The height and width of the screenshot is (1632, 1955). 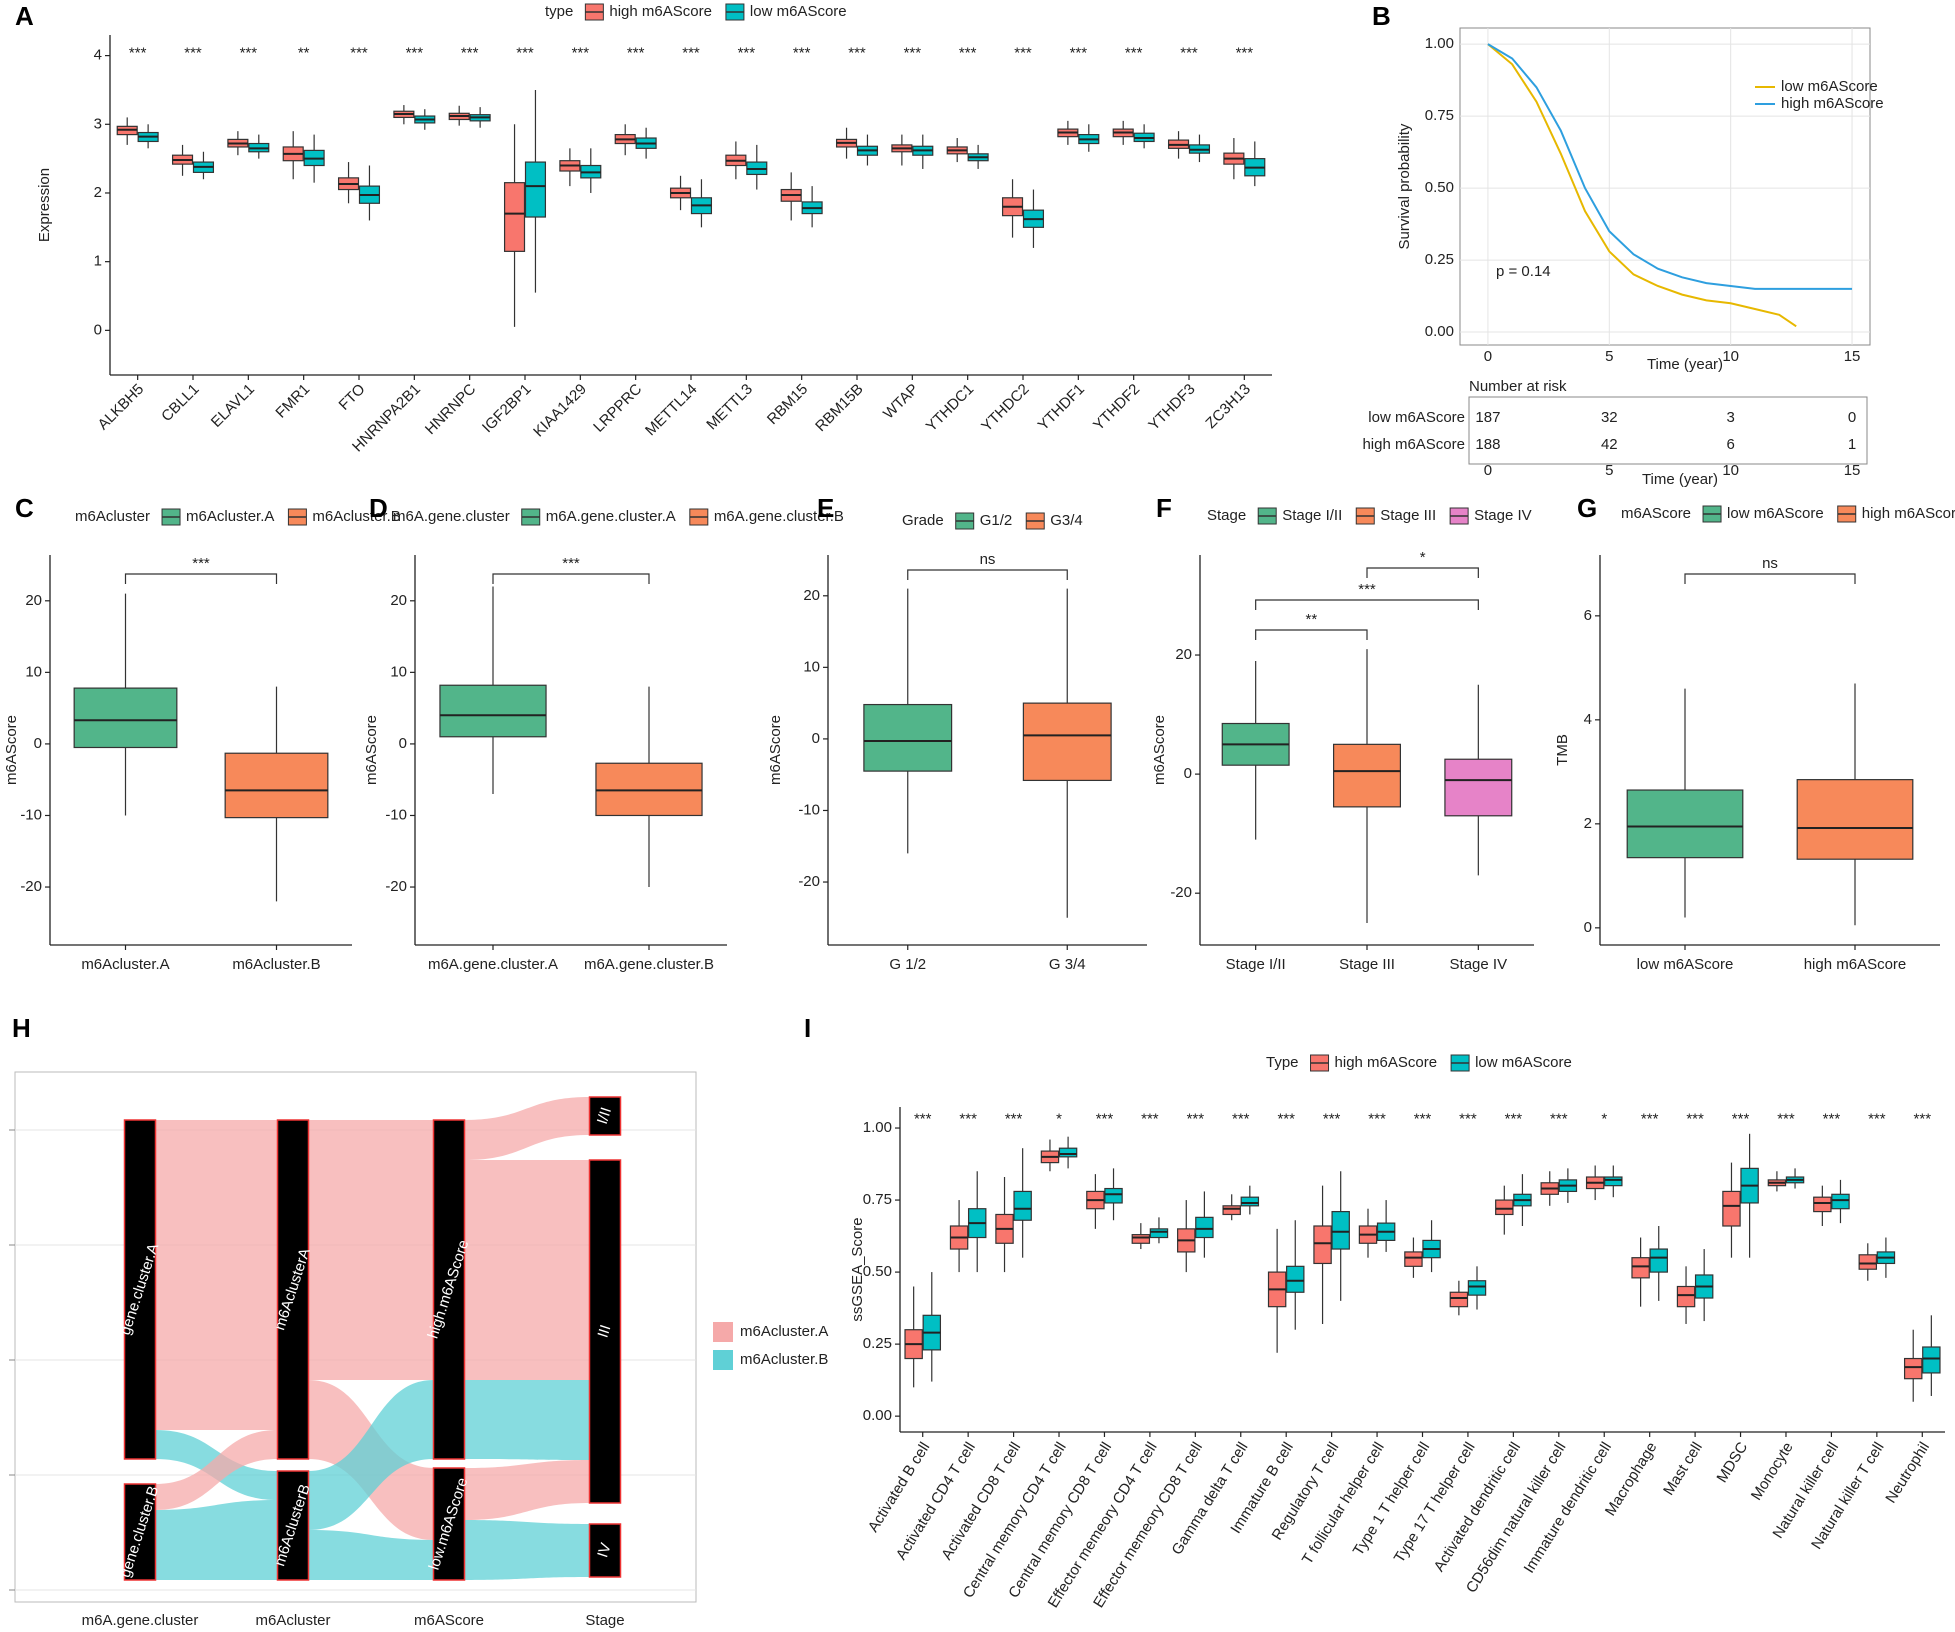 I want to click on x-tick-label: Activated dendritic cell, so click(x=1478, y=1507).